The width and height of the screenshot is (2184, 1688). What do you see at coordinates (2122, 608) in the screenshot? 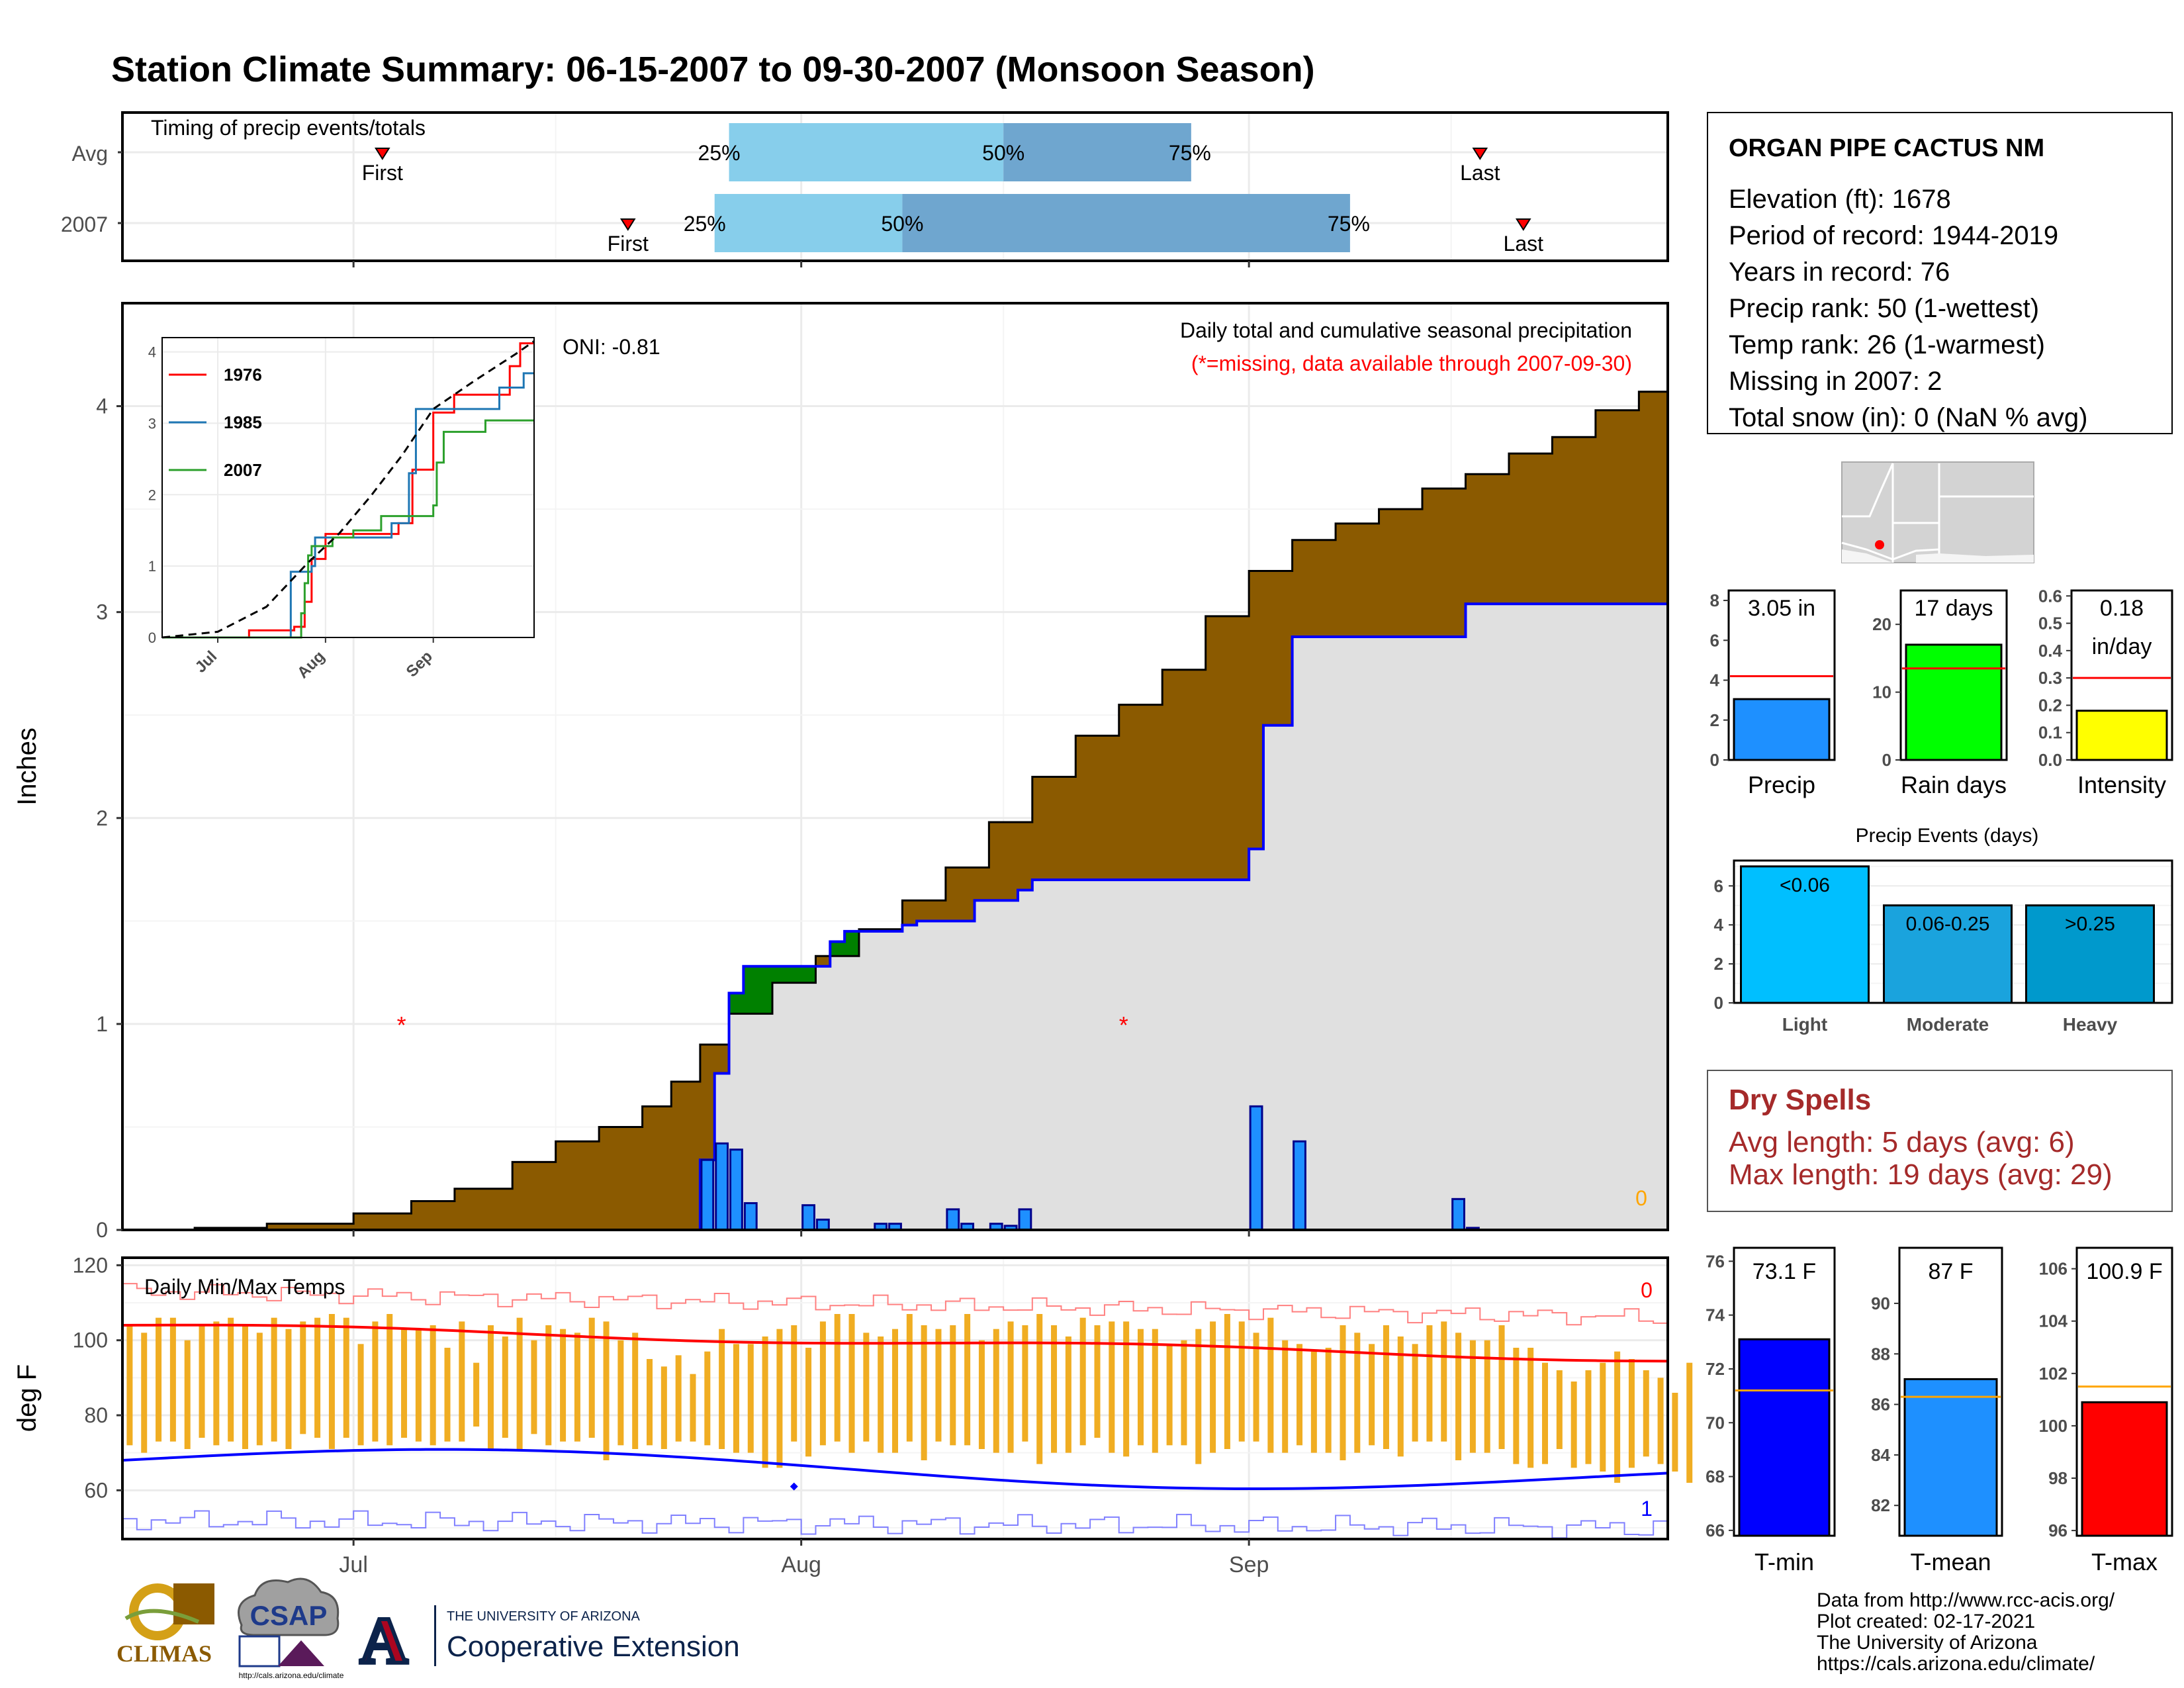
I see `mini-value-text-2: 0.18` at bounding box center [2122, 608].